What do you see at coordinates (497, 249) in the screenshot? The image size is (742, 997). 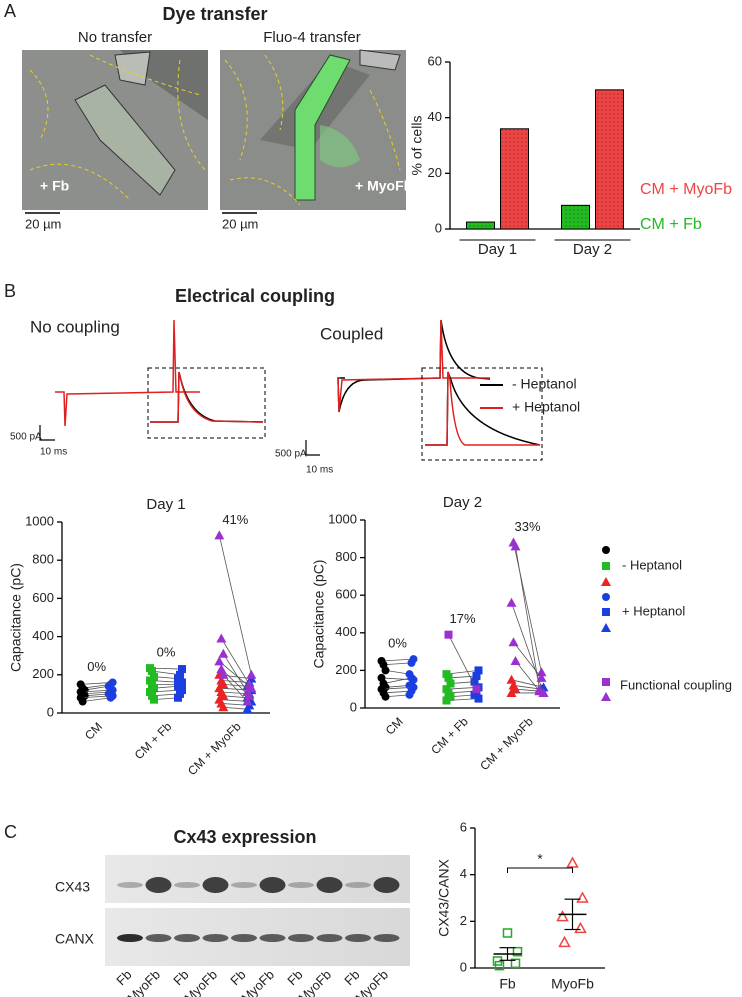 I see `x-tick-label: Day 1` at bounding box center [497, 249].